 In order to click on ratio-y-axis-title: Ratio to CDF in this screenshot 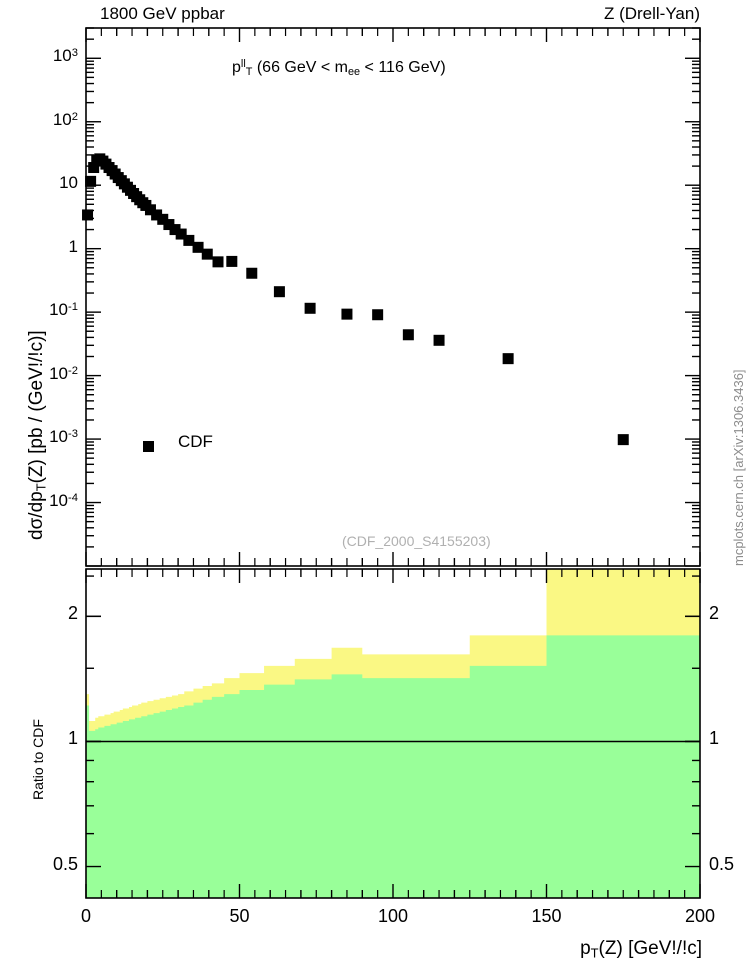, I will do `click(38, 759)`.